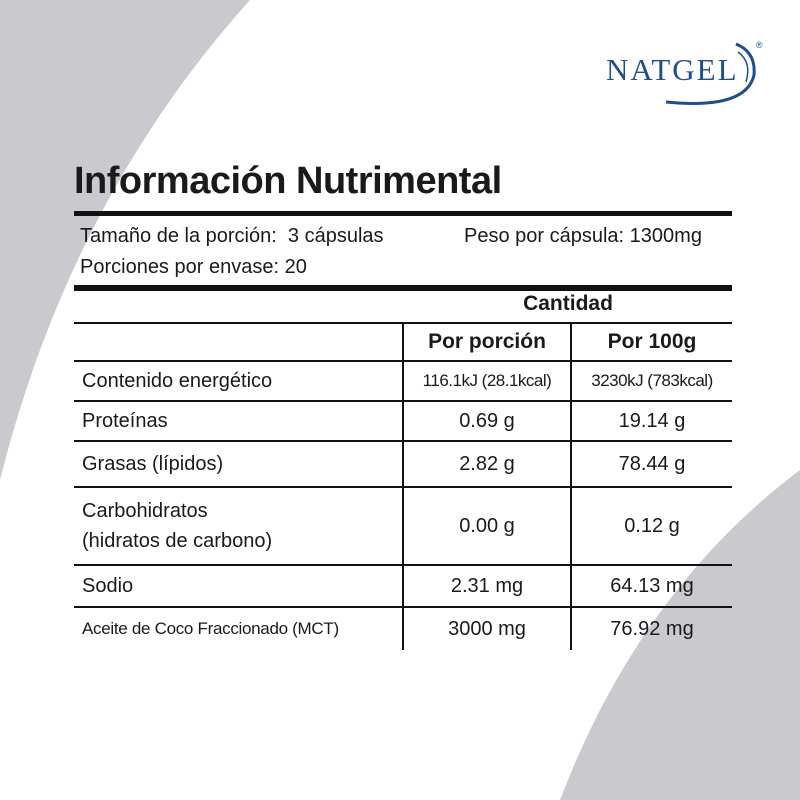  I want to click on servings-per-container: Porciones por envase: 20, so click(193, 267).